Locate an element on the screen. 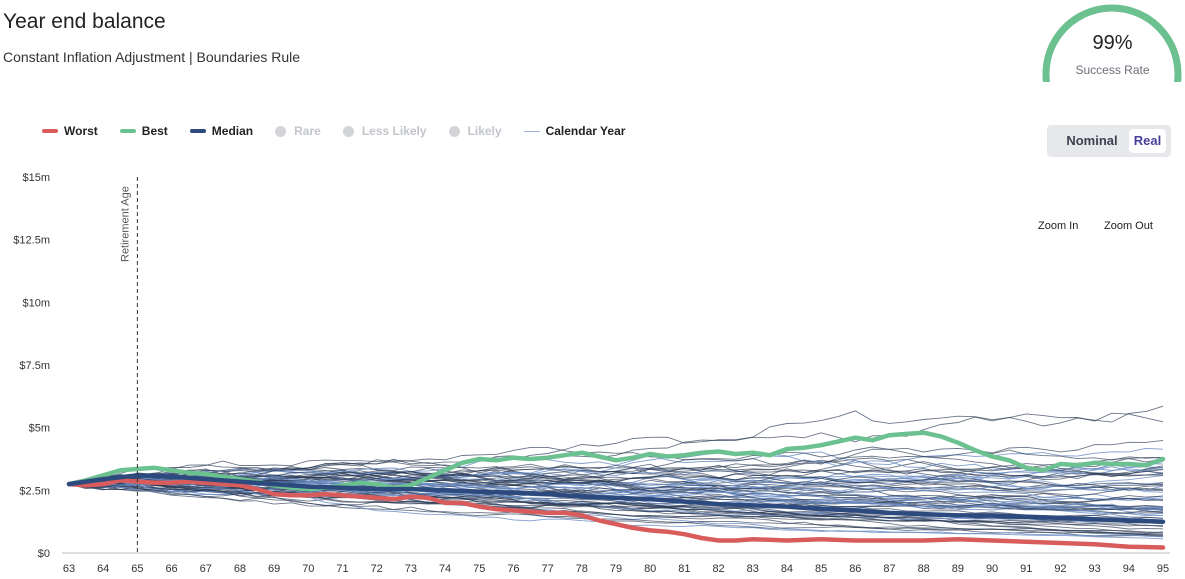  x-tick-label: 81 is located at coordinates (684, 569).